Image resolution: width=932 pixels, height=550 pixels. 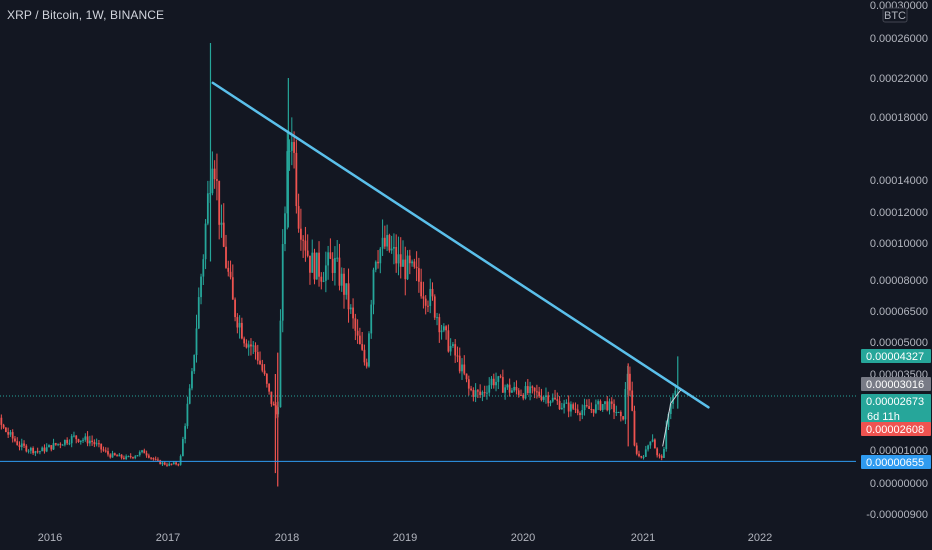 I want to click on price-badge-open, so click(x=896, y=384).